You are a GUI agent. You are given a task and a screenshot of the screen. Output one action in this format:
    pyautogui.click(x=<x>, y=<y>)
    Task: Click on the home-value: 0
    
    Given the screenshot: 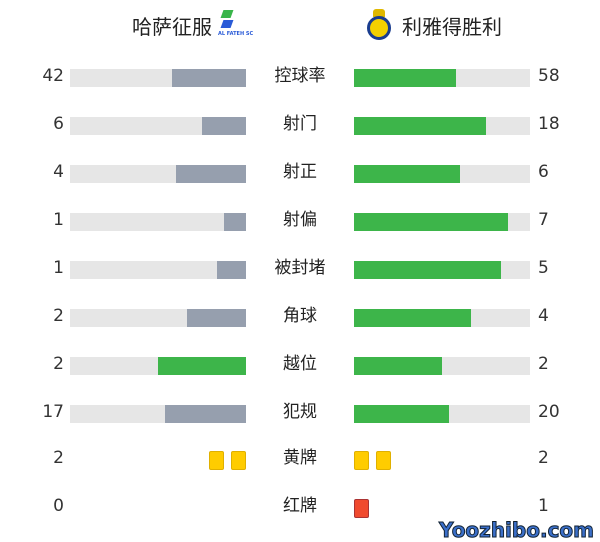 What is the action you would take?
    pyautogui.click(x=58, y=506)
    